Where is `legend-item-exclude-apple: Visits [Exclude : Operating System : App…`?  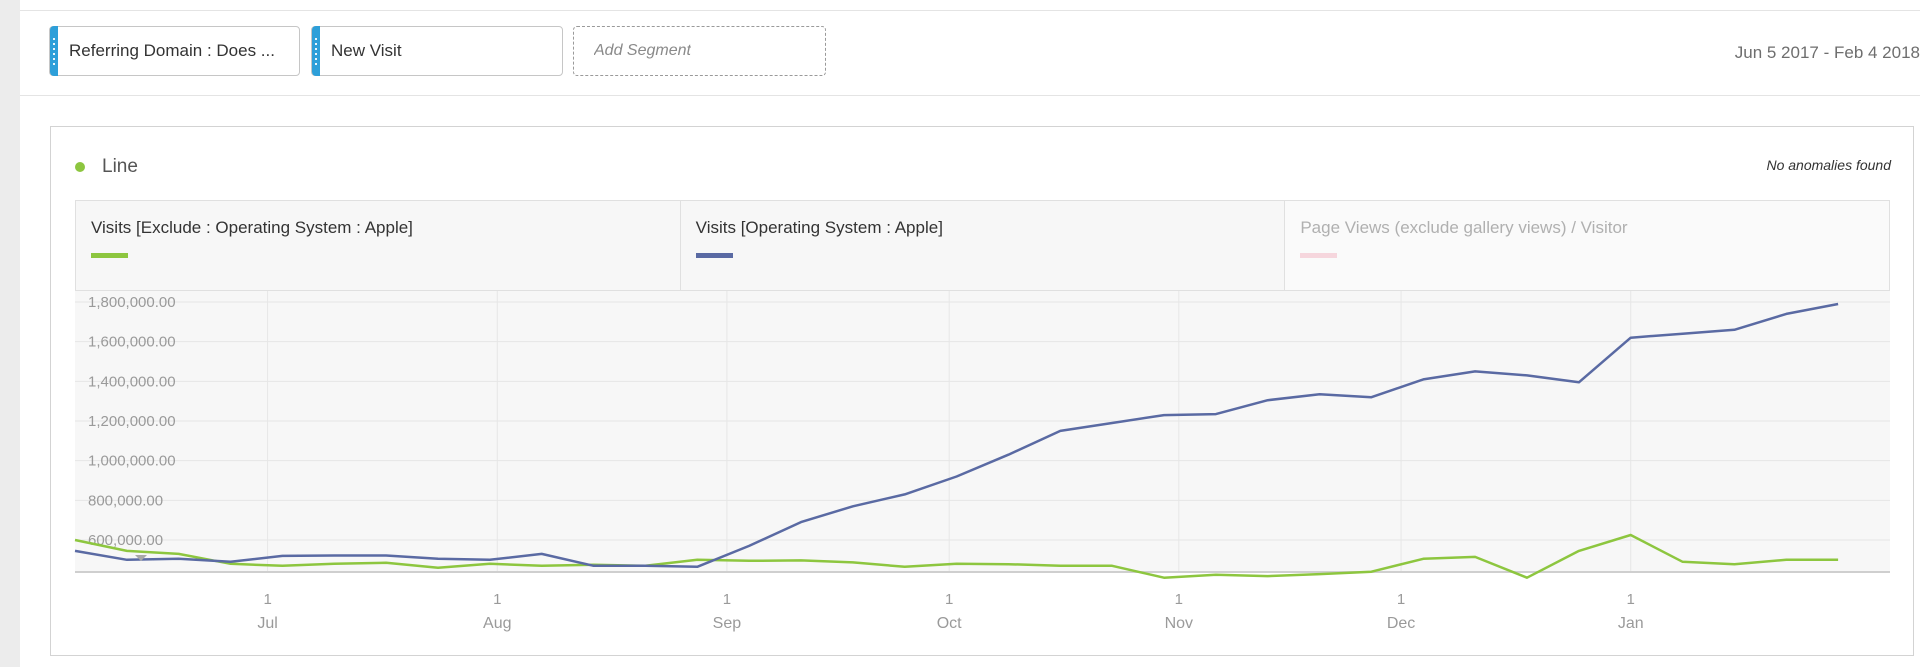
legend-item-exclude-apple: Visits [Exclude : Operating System : App… is located at coordinates (378, 245).